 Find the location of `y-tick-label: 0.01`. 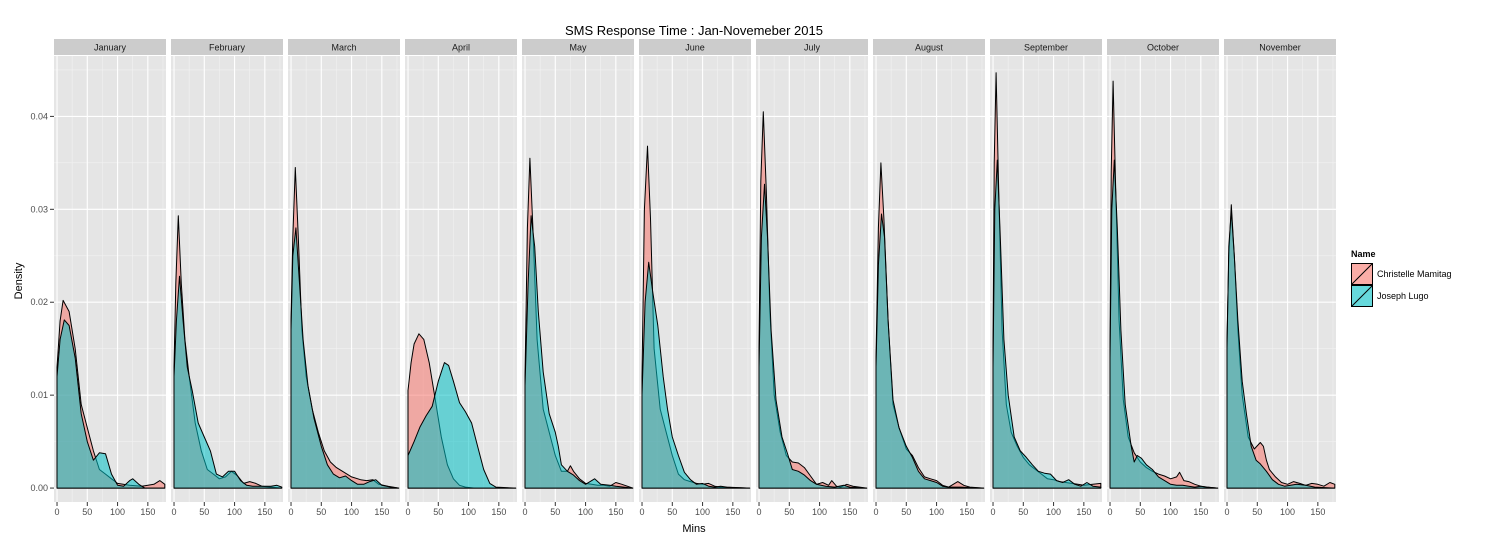

y-tick-label: 0.01 is located at coordinates (39, 395).